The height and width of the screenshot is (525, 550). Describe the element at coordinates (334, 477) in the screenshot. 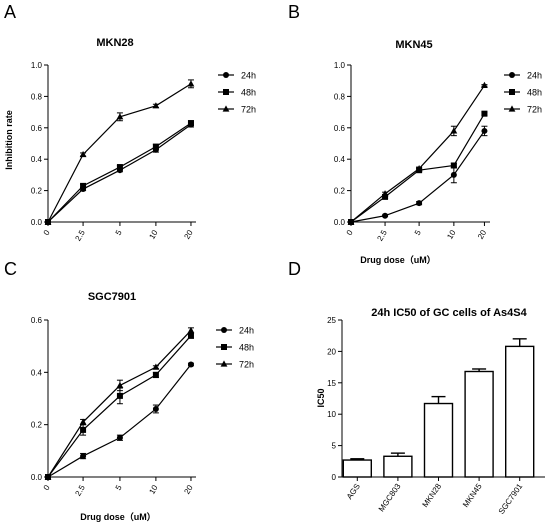

I see `y-tick-label: 0` at that location.